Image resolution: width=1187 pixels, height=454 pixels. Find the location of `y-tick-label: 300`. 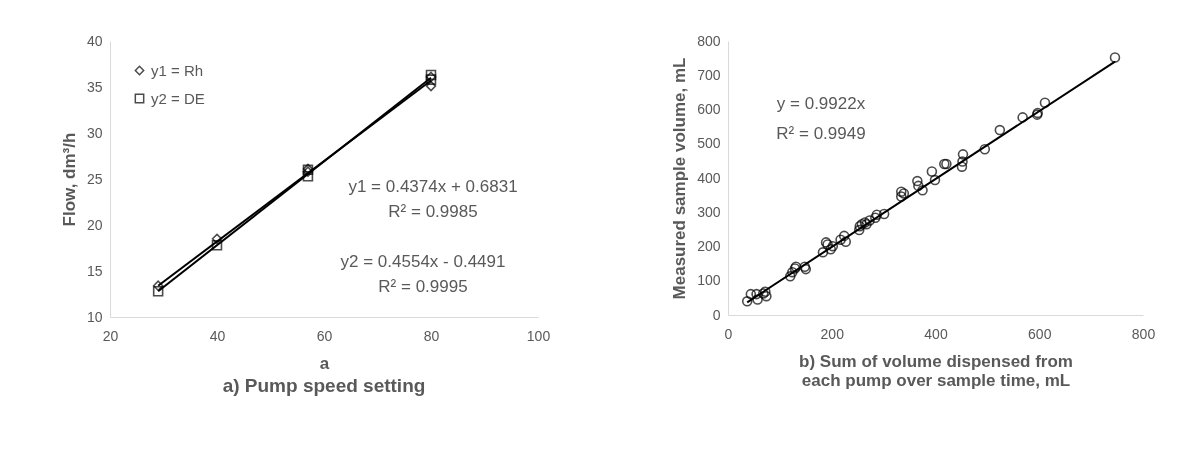

y-tick-label: 300 is located at coordinates (709, 211).